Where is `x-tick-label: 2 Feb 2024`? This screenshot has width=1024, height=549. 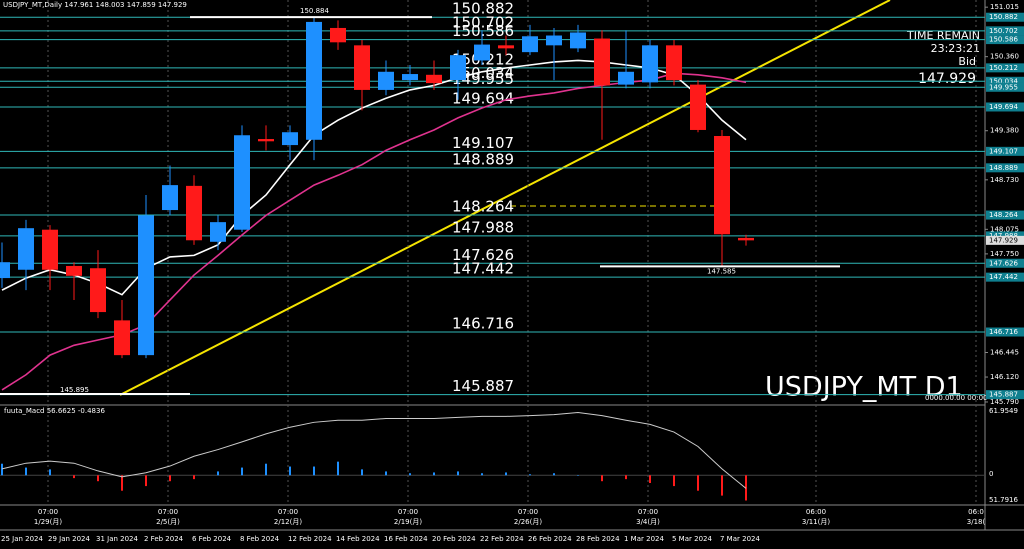
x-tick-label: 2 Feb 2024 is located at coordinates (164, 539).